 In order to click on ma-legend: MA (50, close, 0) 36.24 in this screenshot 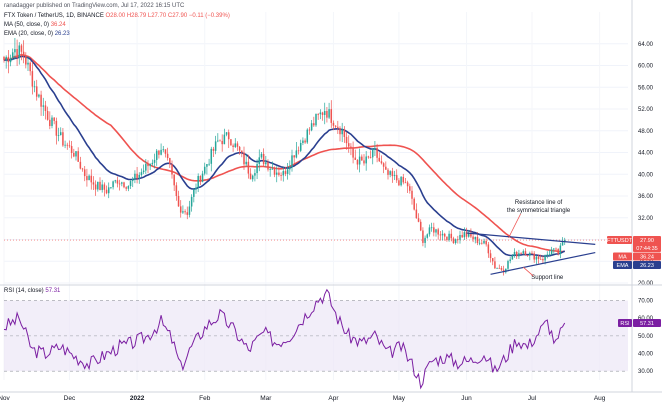, I will do `click(35, 25)`.